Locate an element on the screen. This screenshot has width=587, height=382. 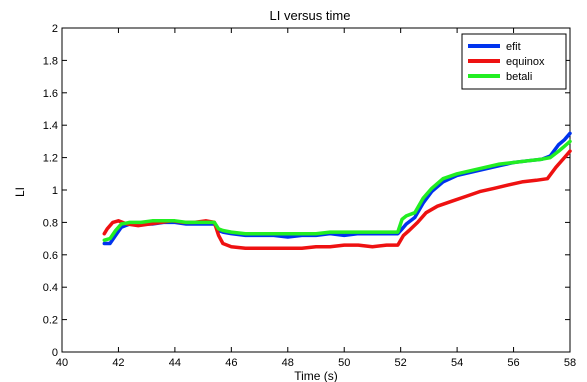
y-tick-label: 0.4 is located at coordinates (50, 288).